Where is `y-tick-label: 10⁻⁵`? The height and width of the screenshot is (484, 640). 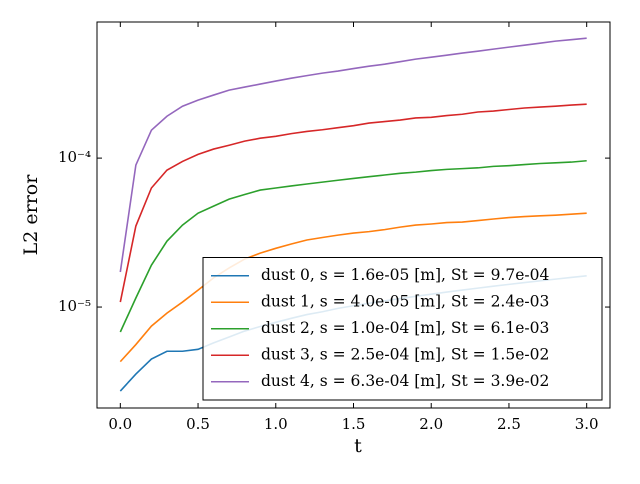 y-tick-label: 10⁻⁵ is located at coordinates (74, 306).